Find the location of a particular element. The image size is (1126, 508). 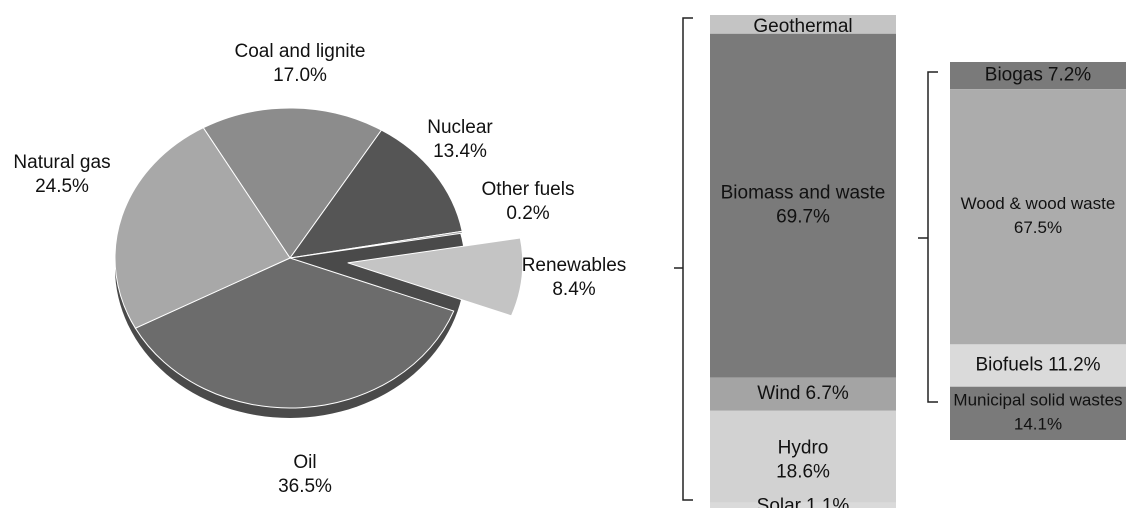

label-value: 67.5% is located at coordinates (1038, 227).